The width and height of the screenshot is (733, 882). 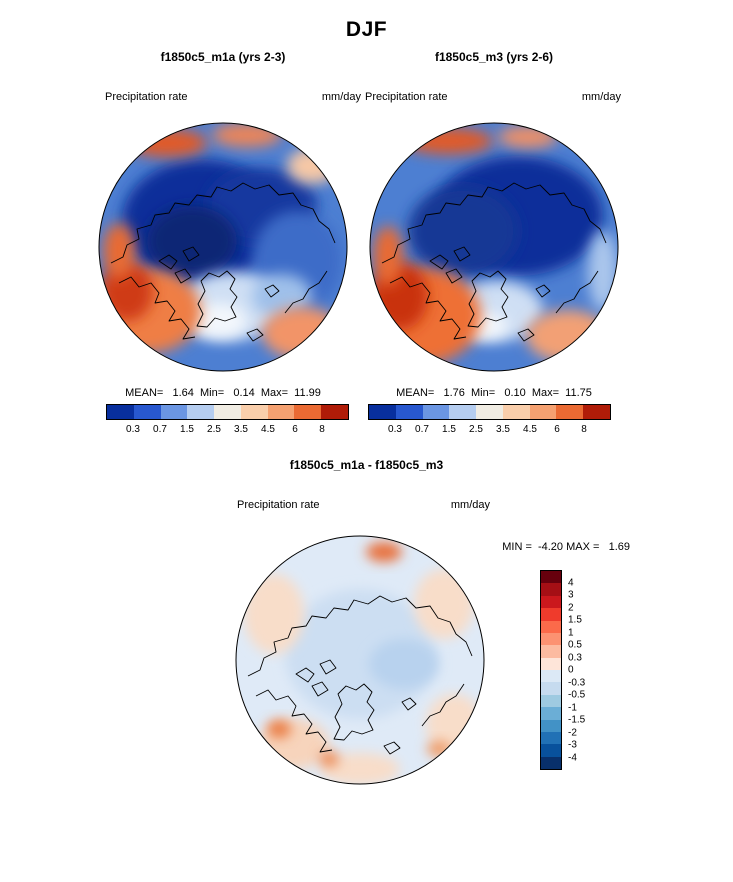 I want to click on diff-colorbar, so click(x=551, y=670).